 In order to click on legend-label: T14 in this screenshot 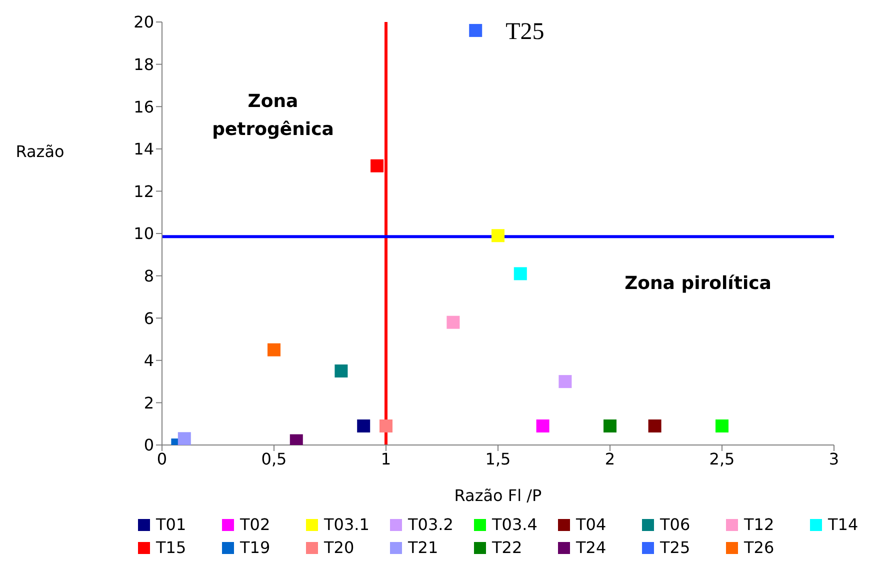, I will do `click(843, 524)`.